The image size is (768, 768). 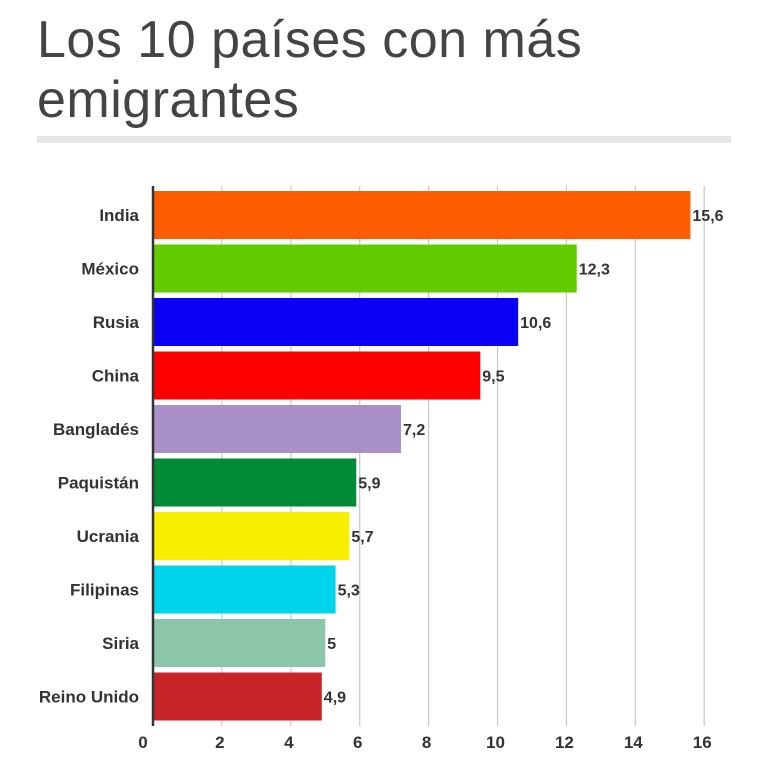 What do you see at coordinates (310, 70) in the screenshot?
I see `chart-title: Los 10 países con más emigrantes` at bounding box center [310, 70].